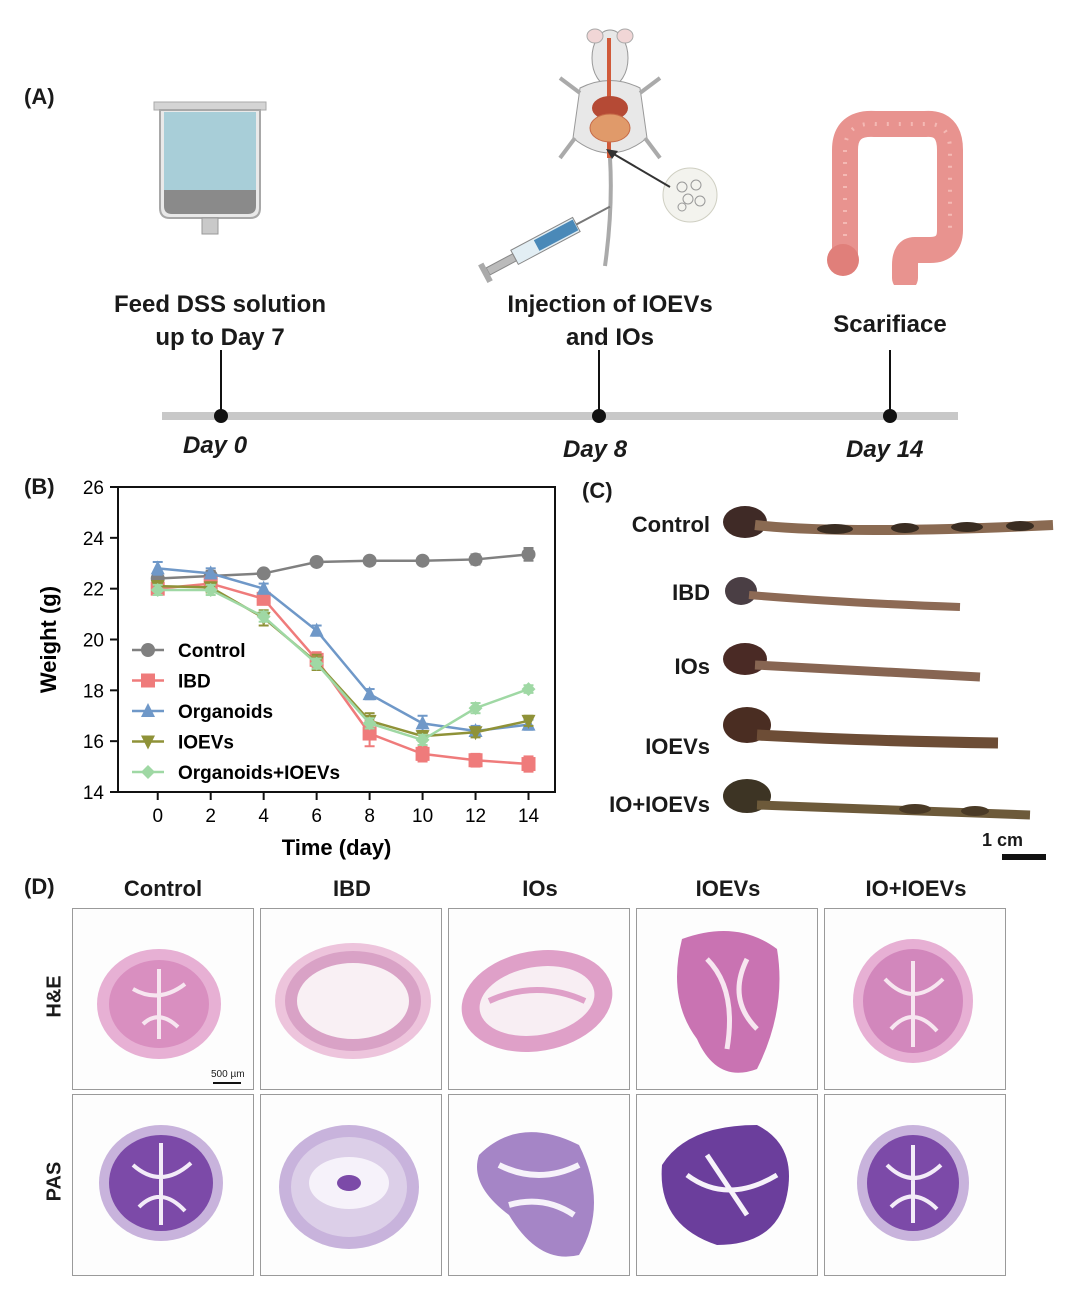  Describe the element at coordinates (475, 816) in the screenshot. I see `x-tick-label: 12` at that location.